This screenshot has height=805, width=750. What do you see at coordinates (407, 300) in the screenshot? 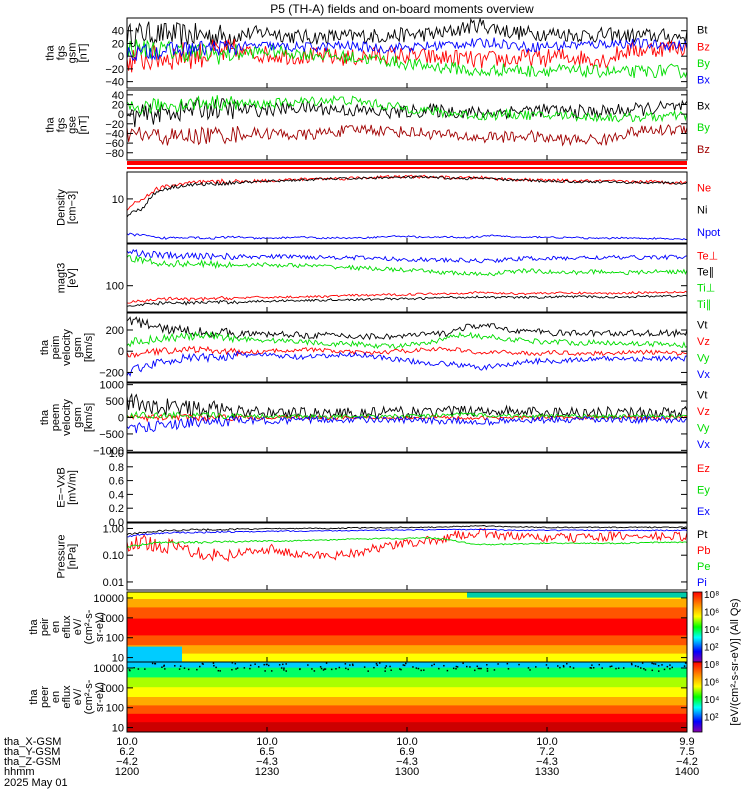
I see `series-line-Te∥` at bounding box center [407, 300].